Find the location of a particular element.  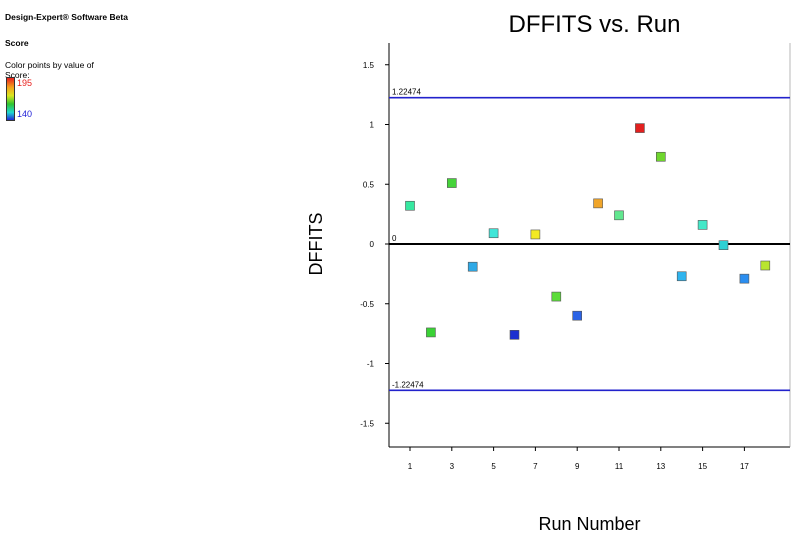

x-tick-label: 3 is located at coordinates (452, 466).